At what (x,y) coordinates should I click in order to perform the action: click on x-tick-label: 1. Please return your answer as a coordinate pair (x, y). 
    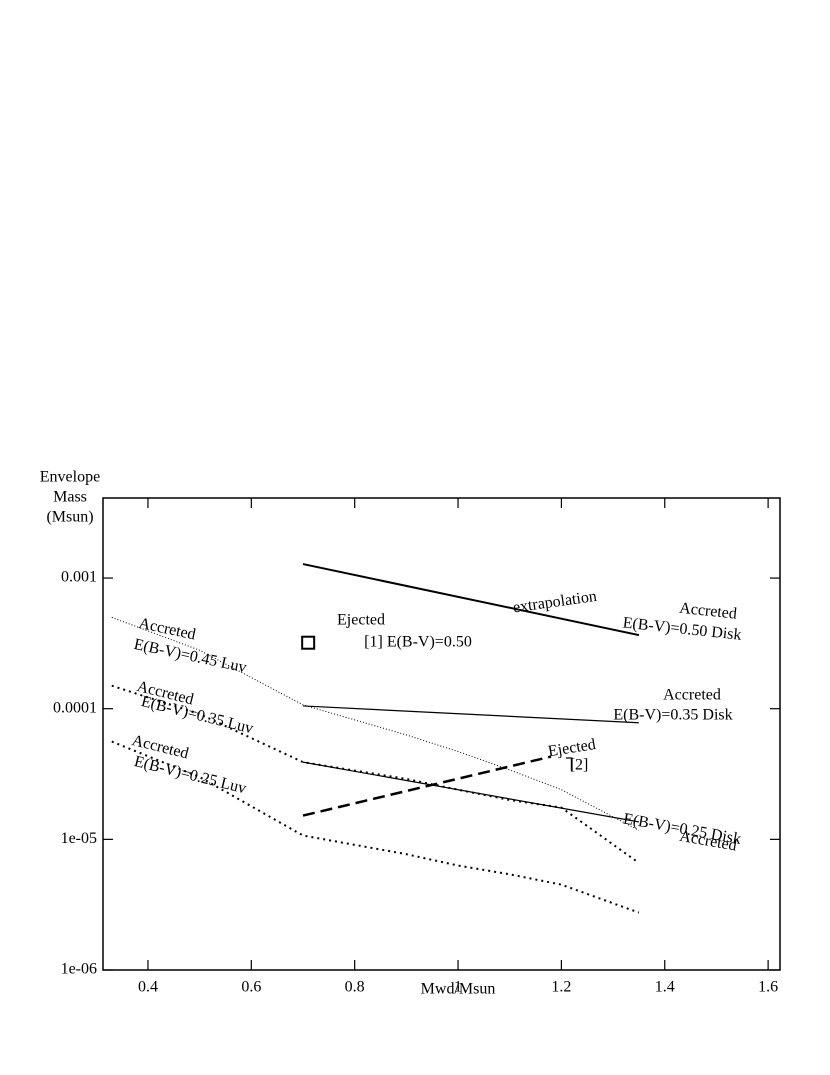
    Looking at the image, I should click on (458, 987).